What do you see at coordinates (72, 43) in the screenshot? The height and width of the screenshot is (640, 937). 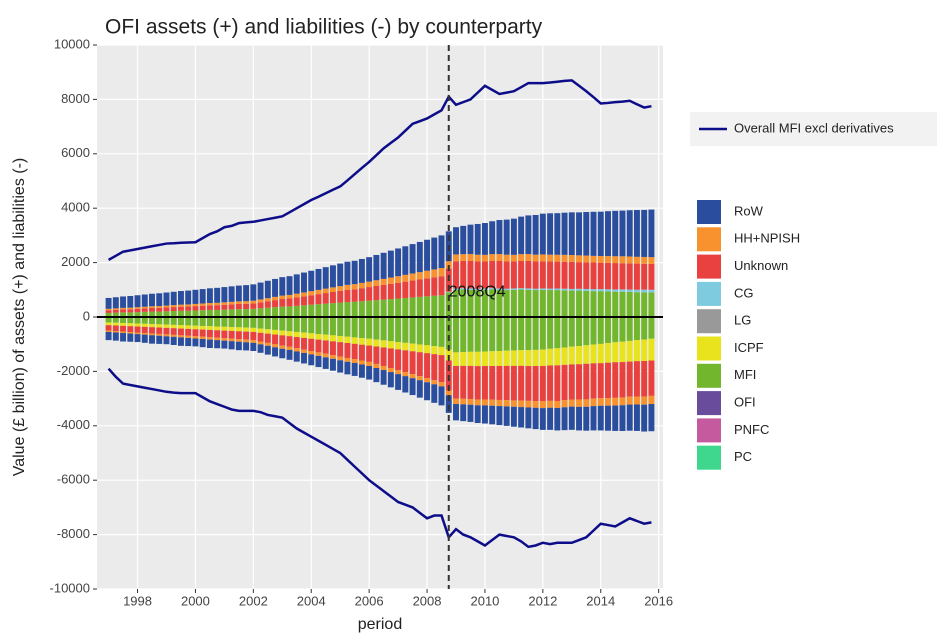 I see `y-tick-label: 10000` at bounding box center [72, 43].